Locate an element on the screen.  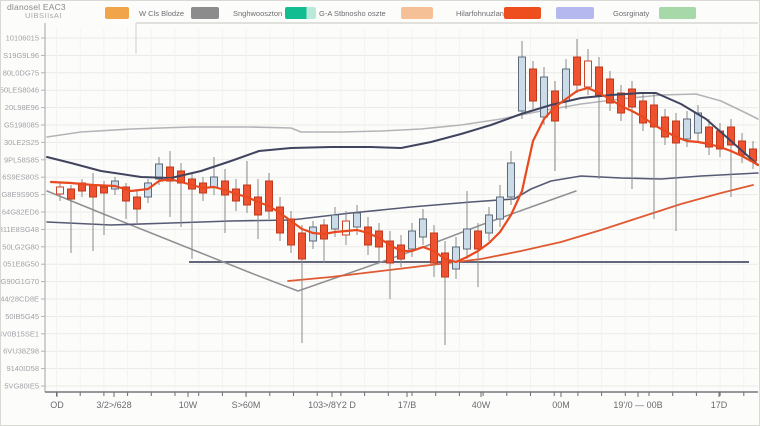
y-axis-label: 5VG80IE5 is located at coordinates (21, 386).